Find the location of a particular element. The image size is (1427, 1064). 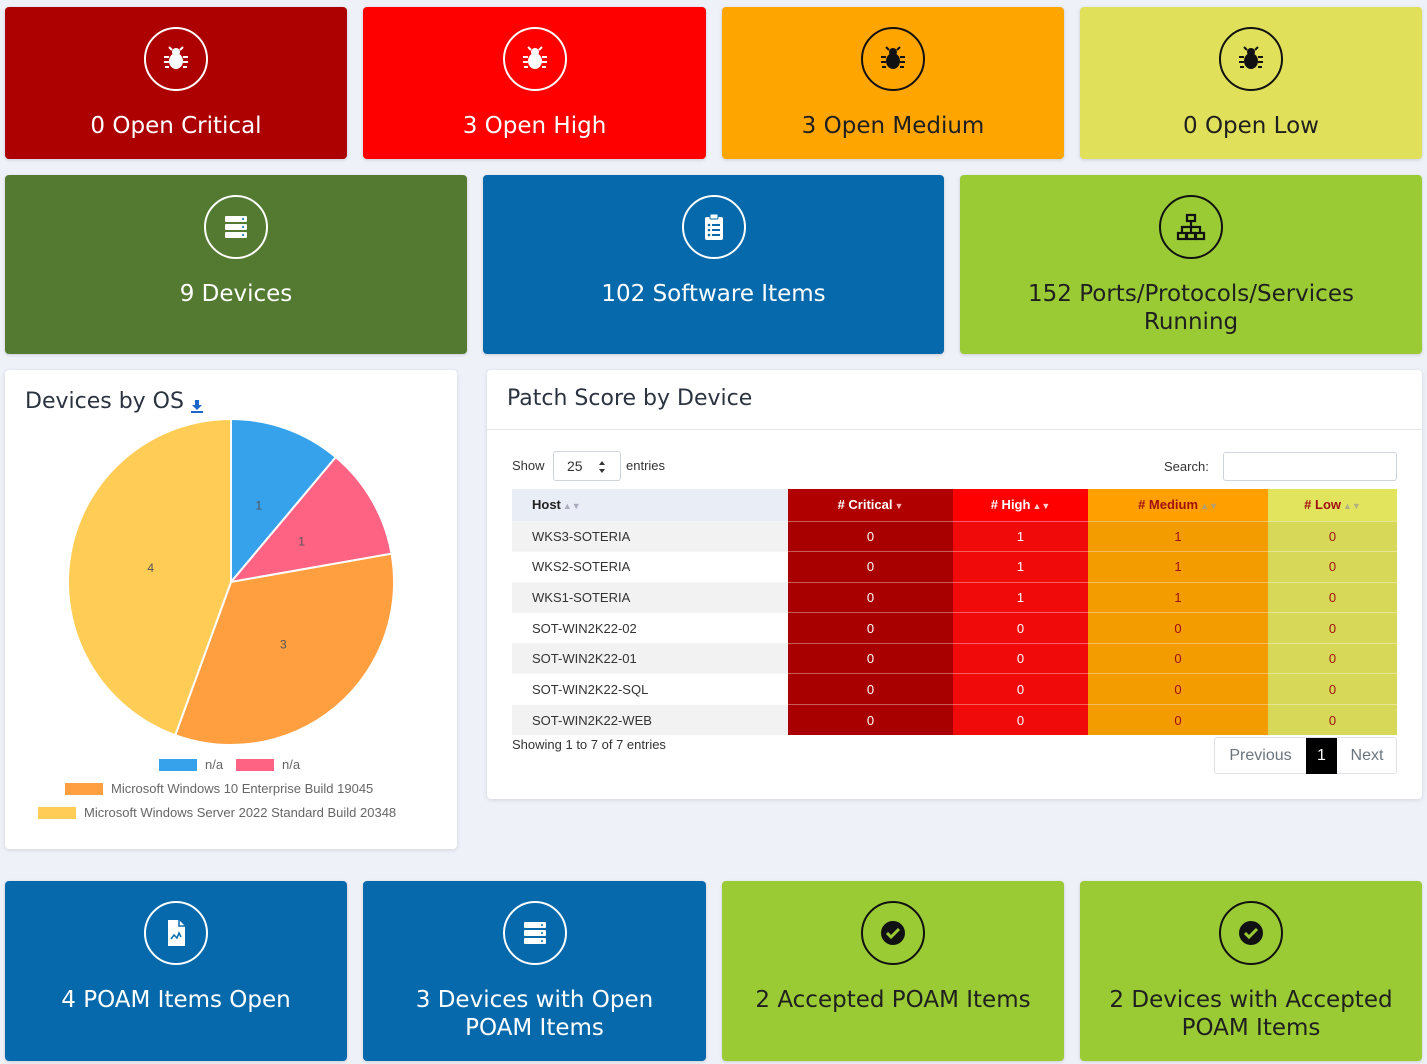

host-cell: WKS1-SOTERIA is located at coordinates (650, 597).